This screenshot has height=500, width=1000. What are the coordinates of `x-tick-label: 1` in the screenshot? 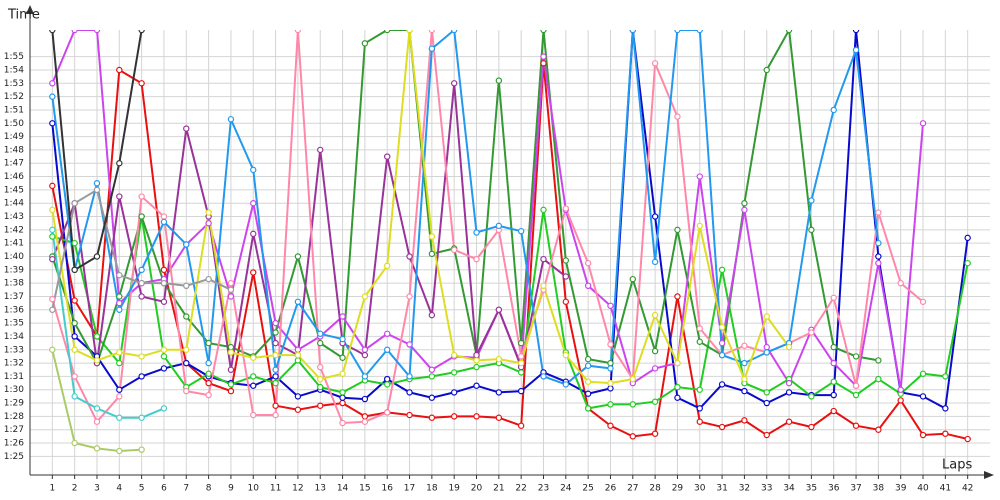 It's located at (52, 489).